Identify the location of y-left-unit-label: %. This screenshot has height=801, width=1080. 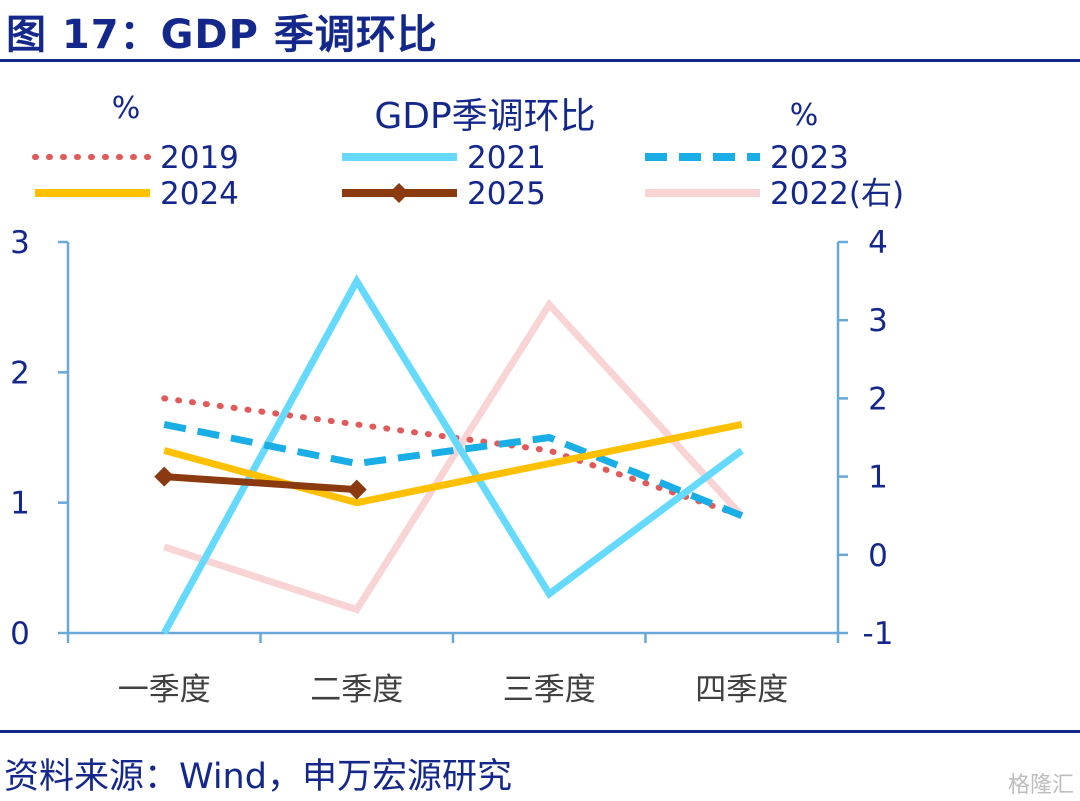
(126, 108).